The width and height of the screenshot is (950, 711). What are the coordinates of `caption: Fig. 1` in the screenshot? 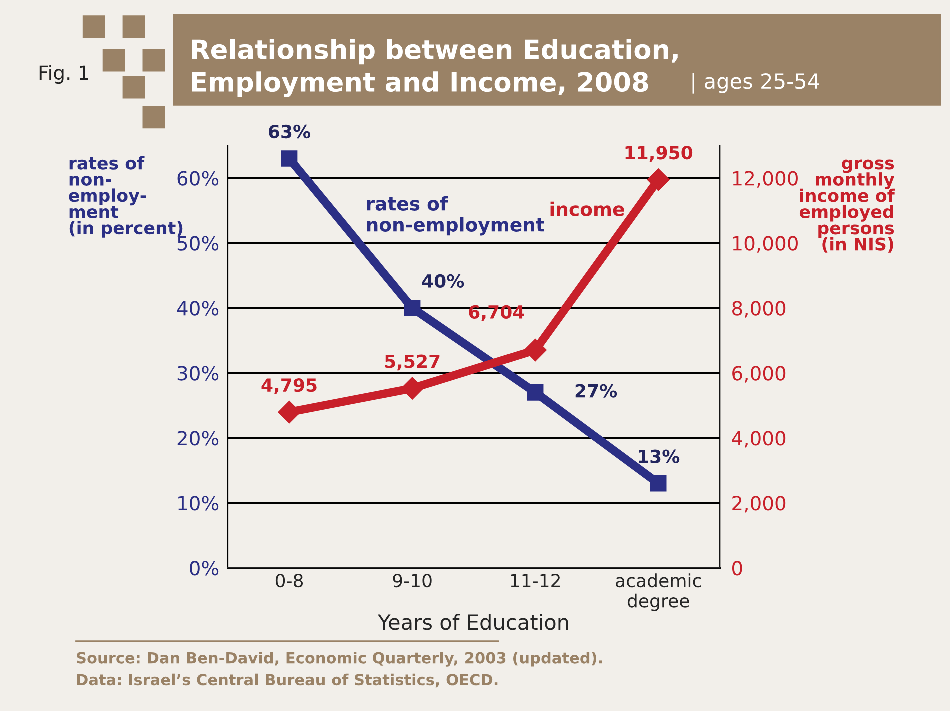 It's located at (64, 74).